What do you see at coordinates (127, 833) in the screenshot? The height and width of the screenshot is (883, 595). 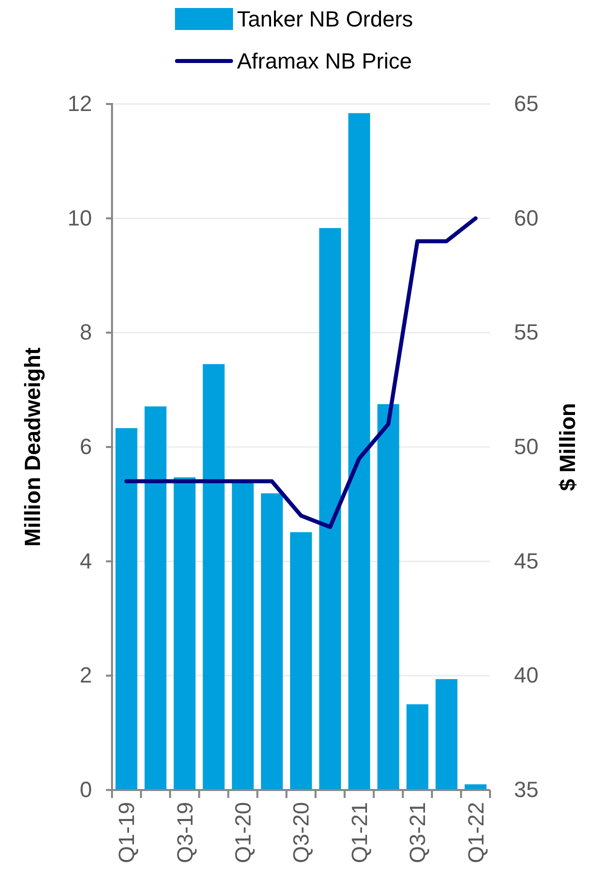 I see `x-tick-label: Q1-19` at bounding box center [127, 833].